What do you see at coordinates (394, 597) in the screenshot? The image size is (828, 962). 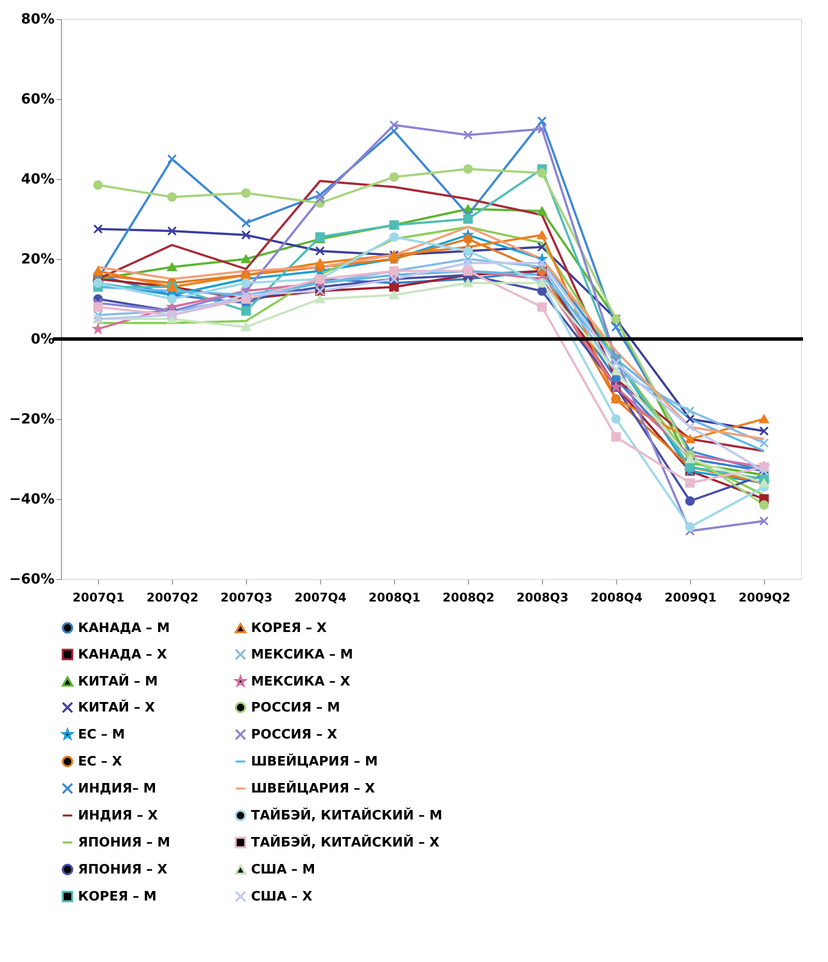 I see `x-tick-label: 2008Q1` at bounding box center [394, 597].